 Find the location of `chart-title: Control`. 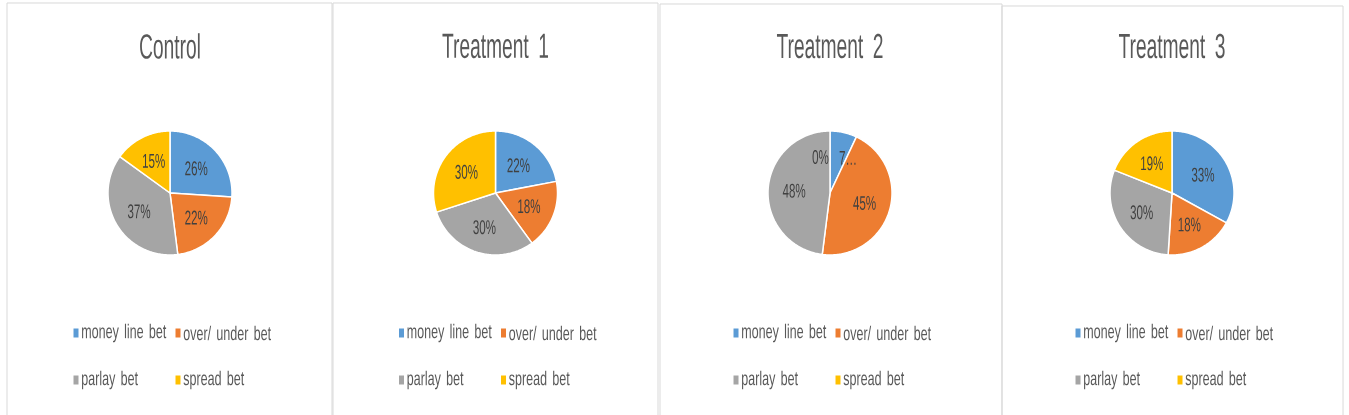

chart-title: Control is located at coordinates (170, 46).